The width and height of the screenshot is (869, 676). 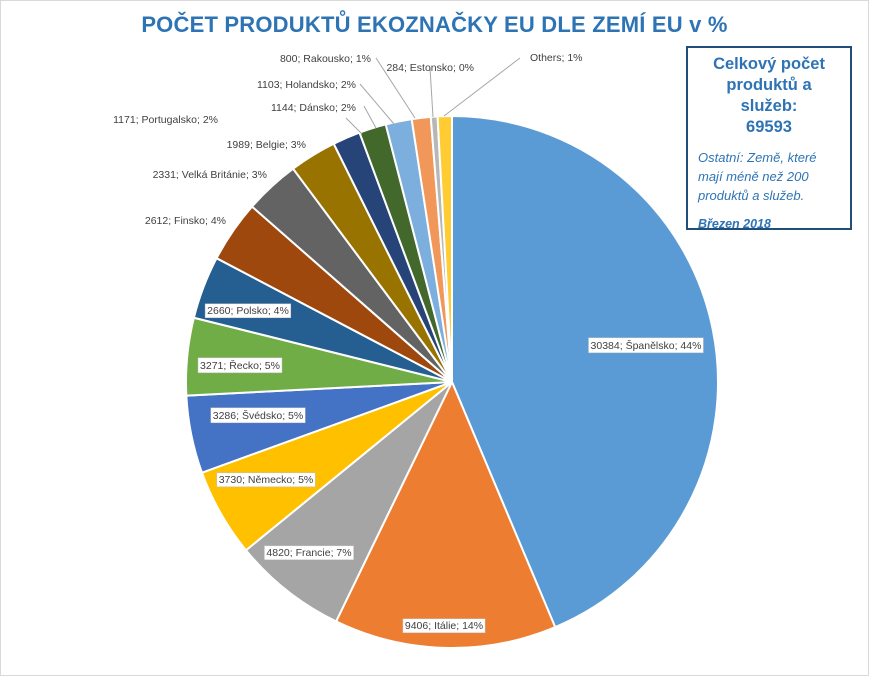 I want to click on slice-label: 284; Estonsko; 0%, so click(x=430, y=68).